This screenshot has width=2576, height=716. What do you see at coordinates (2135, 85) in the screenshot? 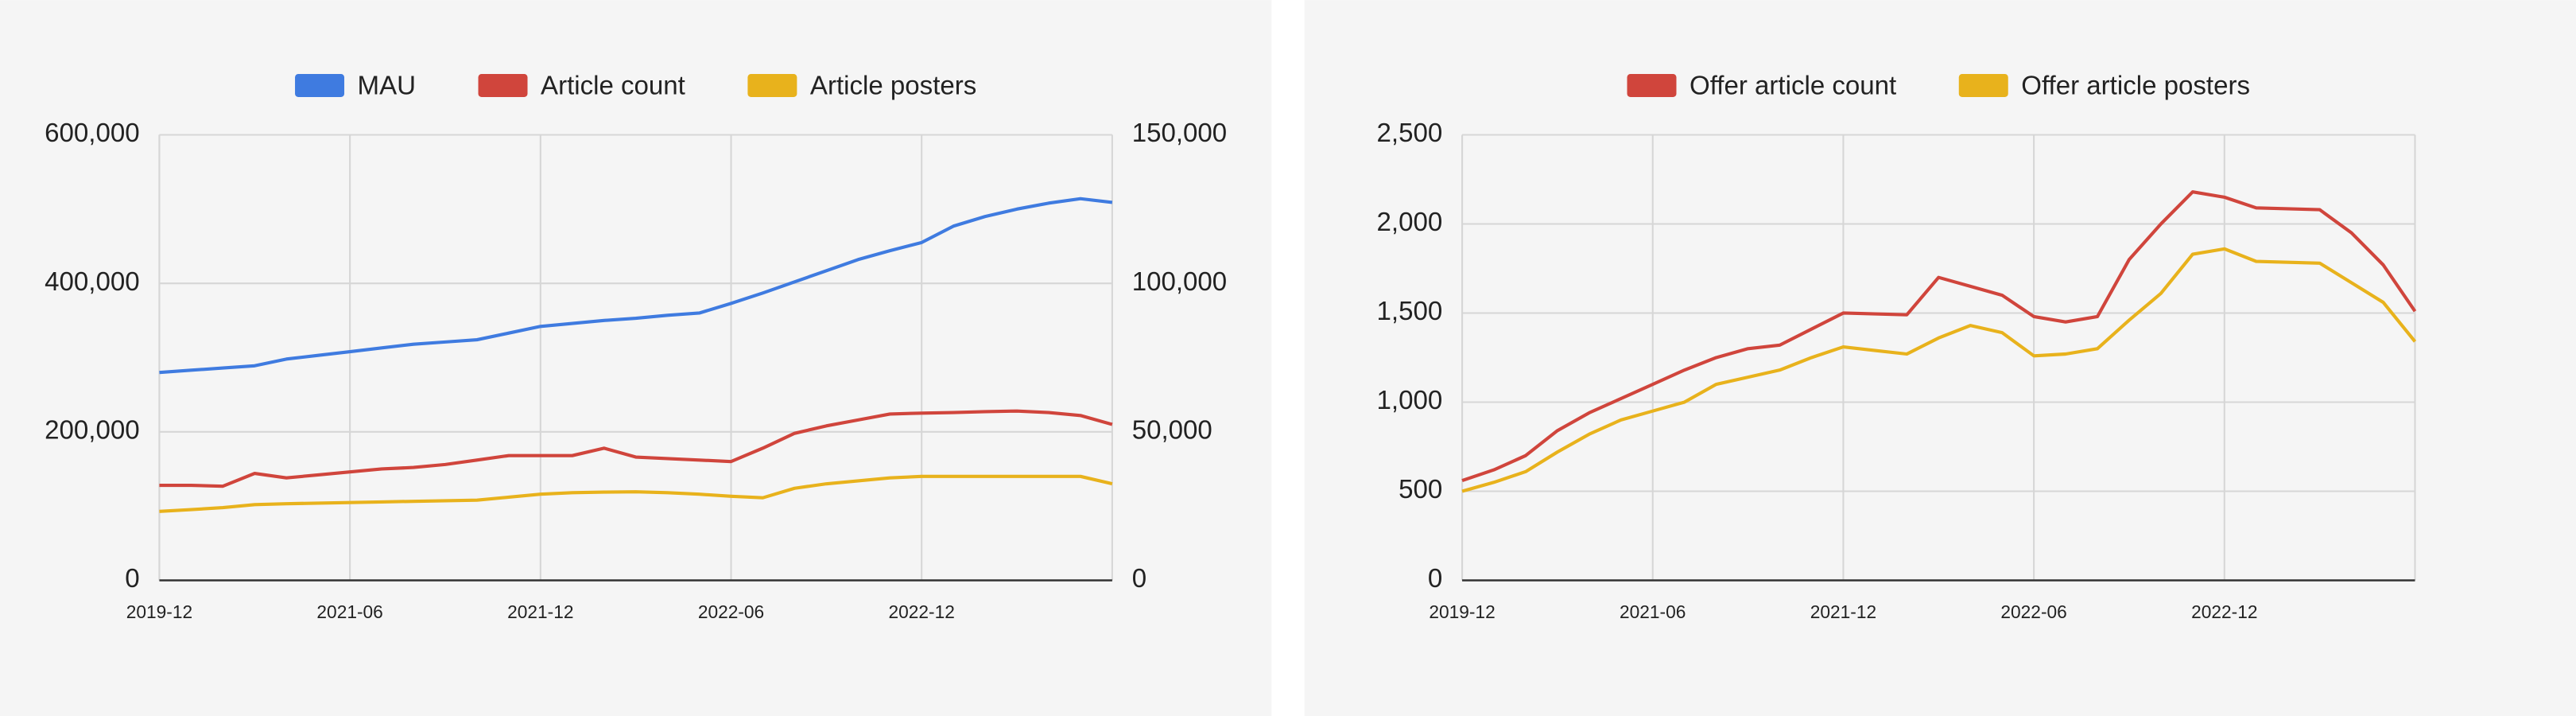
I see `legend-label: Offer article posters` at bounding box center [2135, 85].